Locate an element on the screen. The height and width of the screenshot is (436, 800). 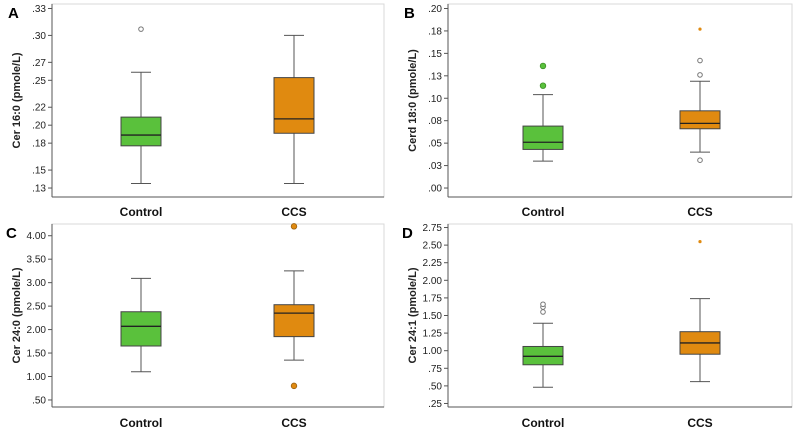
y-tick-label: .27 is located at coordinates (39, 63).